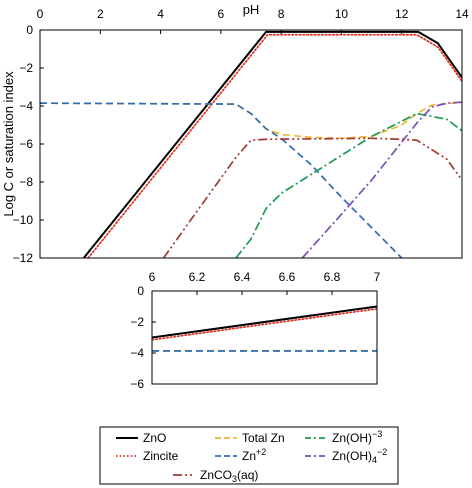  I want to click on legend-entry-zn-oh: Zn(OH)−3, so click(343, 437).